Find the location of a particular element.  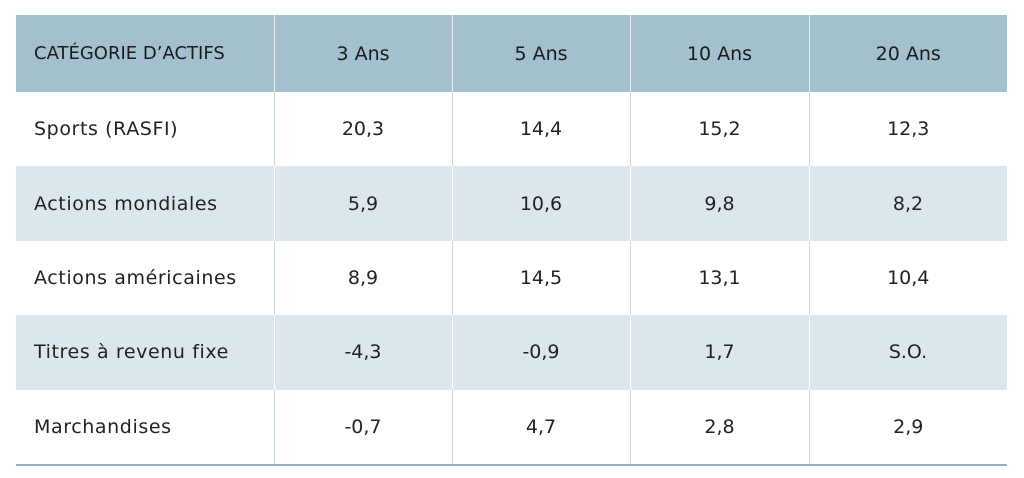

cell-value: 9,8 is located at coordinates (720, 203).